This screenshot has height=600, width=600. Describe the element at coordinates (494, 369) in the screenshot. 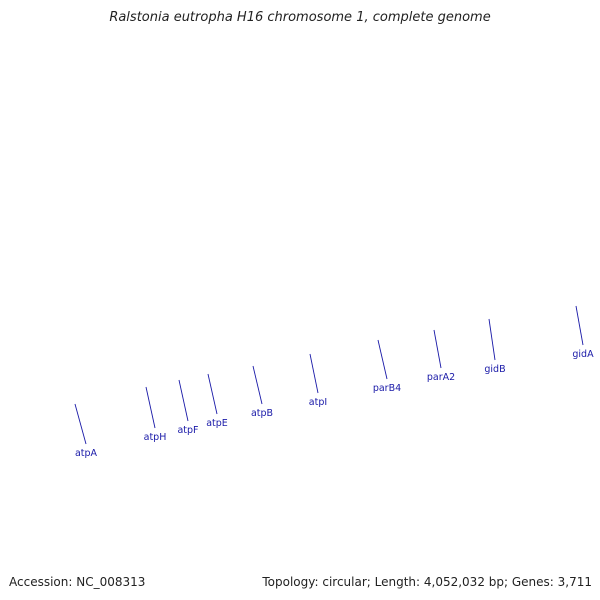

I see `gene-label-gidb: gidB` at that location.